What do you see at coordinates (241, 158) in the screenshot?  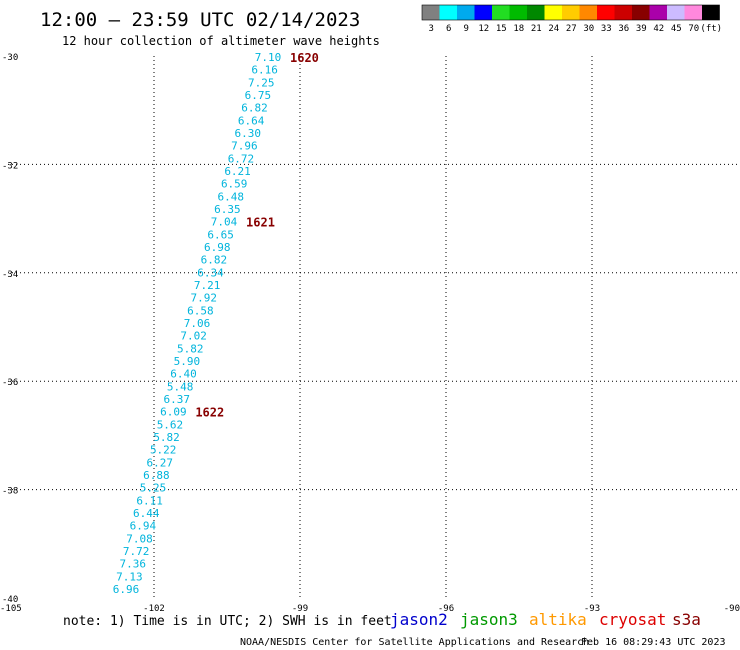 I see `wave-height-value: 6.72` at bounding box center [241, 158].